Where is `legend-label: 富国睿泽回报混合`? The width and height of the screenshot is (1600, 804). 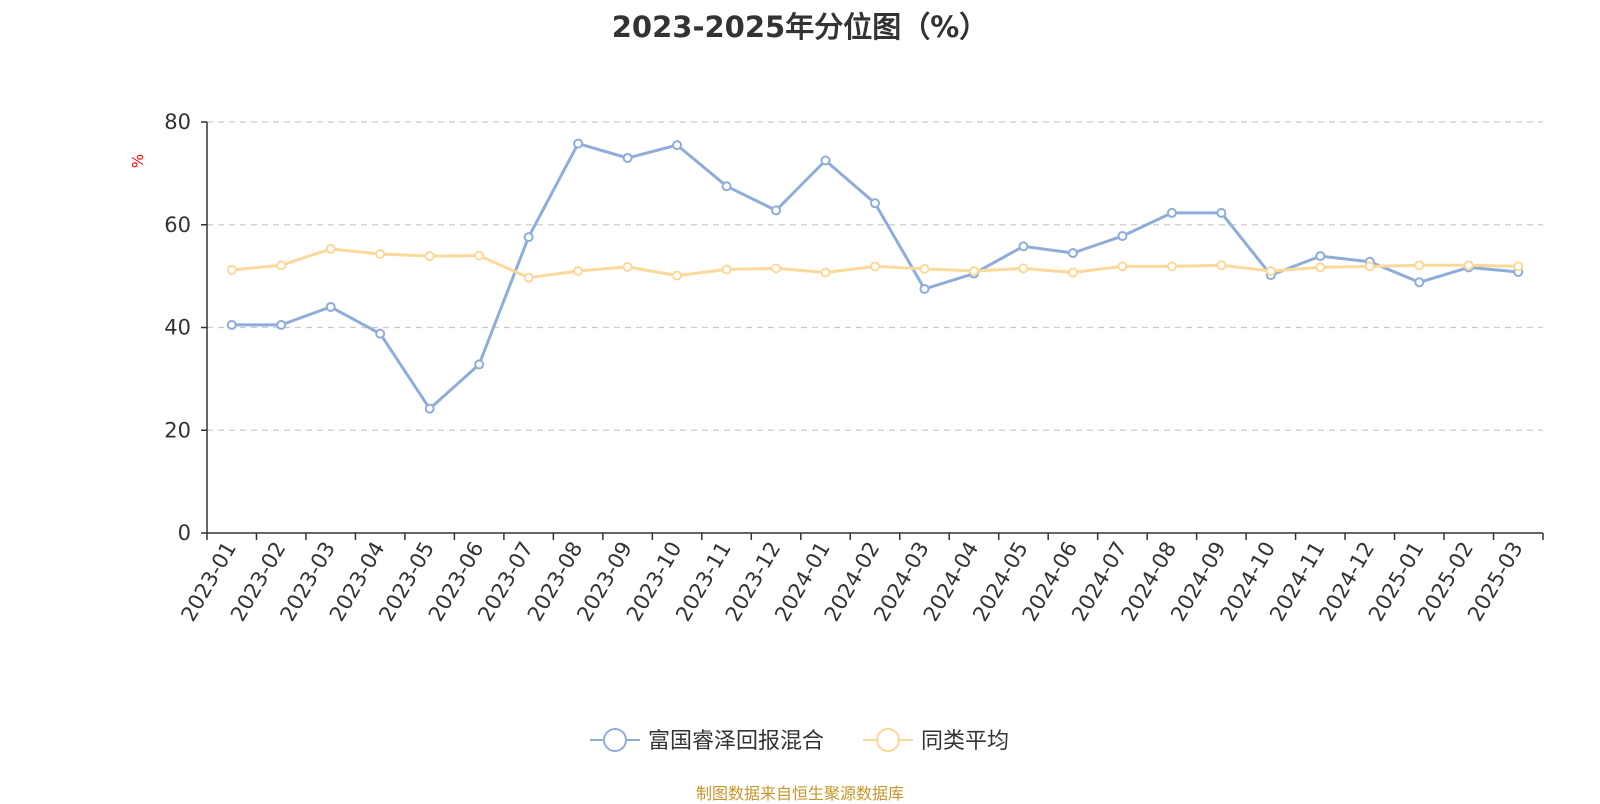
legend-label: 富国睿泽回报混合 is located at coordinates (736, 741).